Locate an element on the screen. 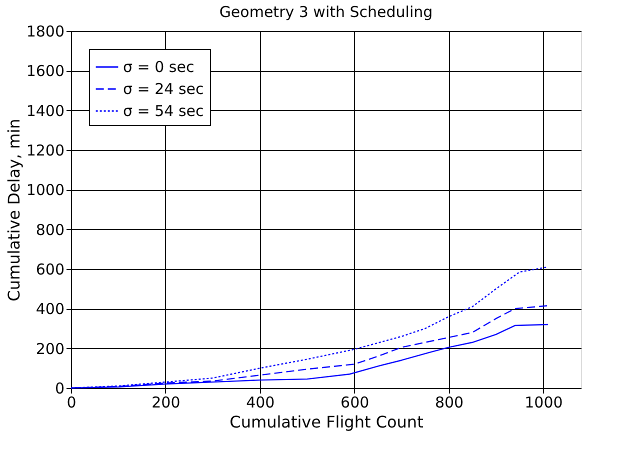 This screenshot has width=621, height=466. x-tick-label: 0 is located at coordinates (71, 403).